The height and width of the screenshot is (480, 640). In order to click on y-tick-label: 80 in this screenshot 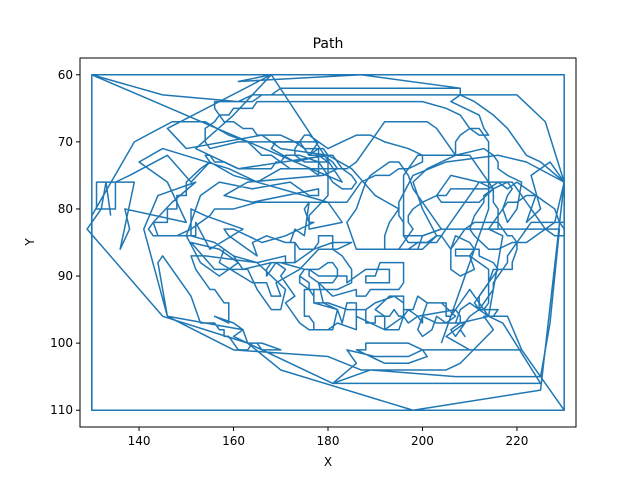, I will do `click(65, 209)`.